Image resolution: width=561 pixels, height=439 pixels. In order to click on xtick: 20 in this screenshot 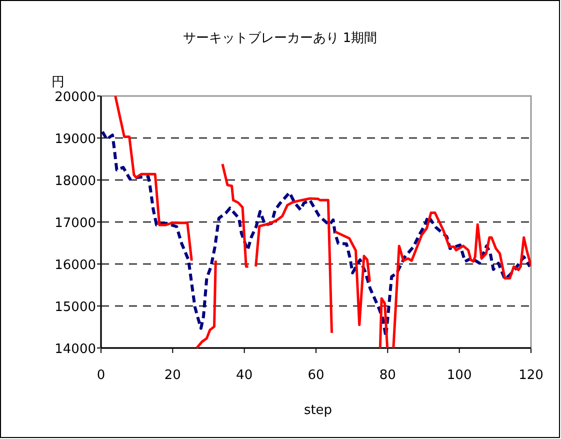, I will do `click(172, 375)`.